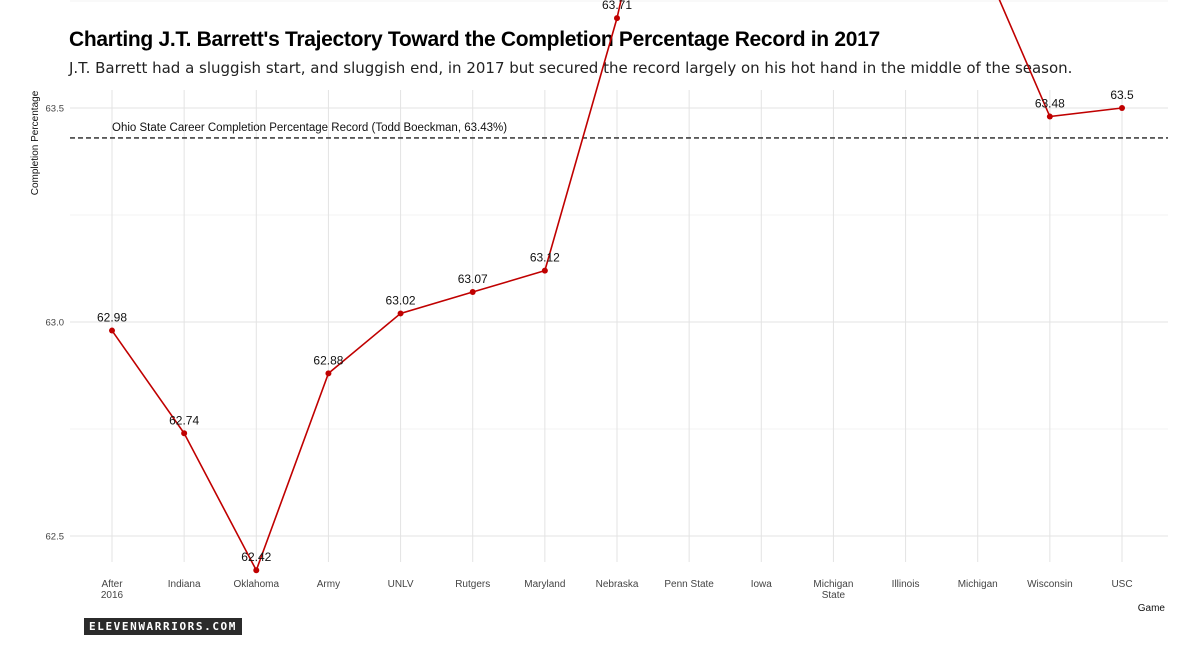  I want to click on x-tick-label-line: Army, so click(328, 584).